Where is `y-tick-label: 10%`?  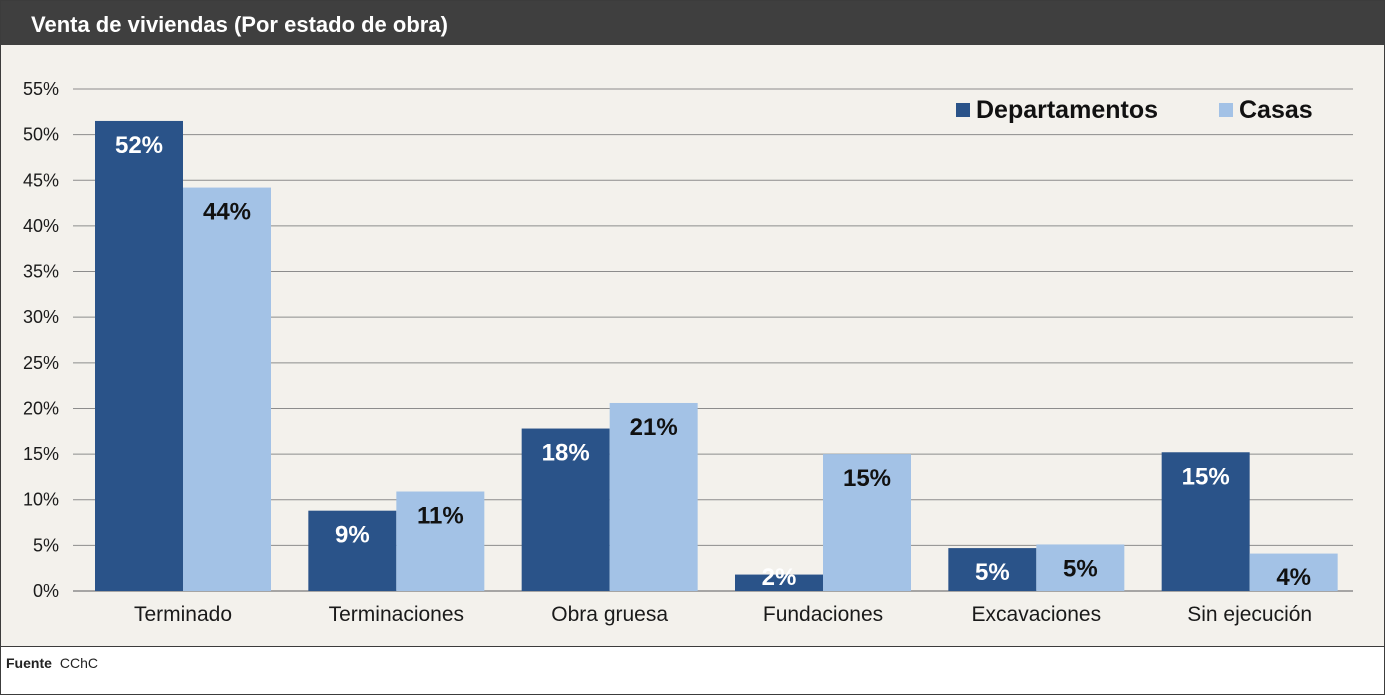
y-tick-label: 10% is located at coordinates (41, 500).